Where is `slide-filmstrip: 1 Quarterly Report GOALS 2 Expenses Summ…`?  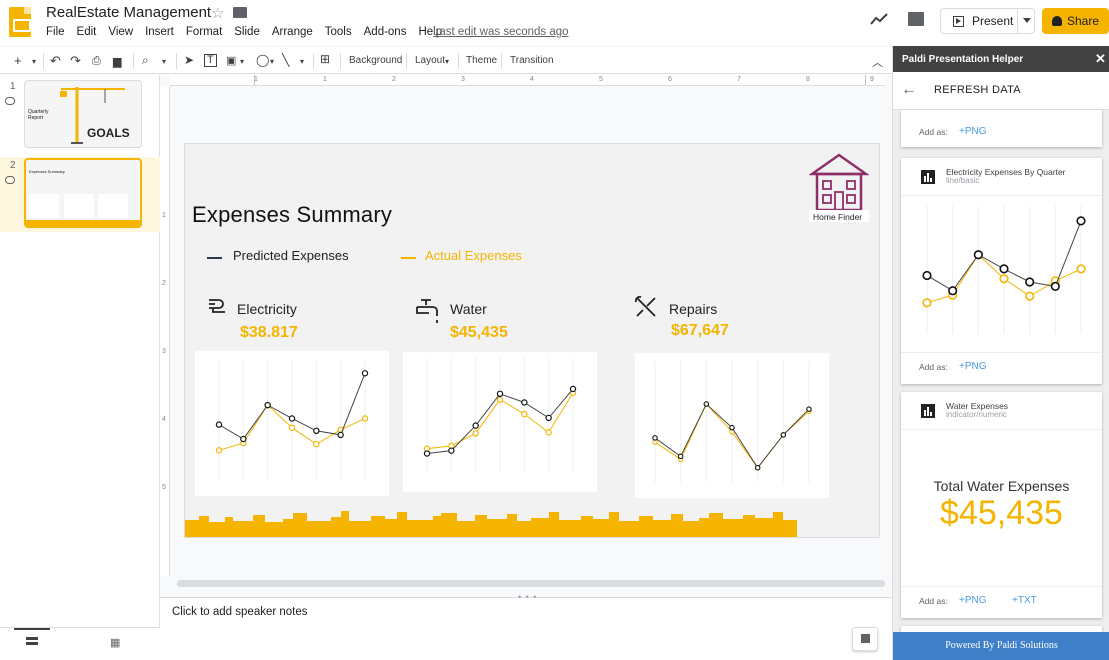 slide-filmstrip: 1 Quarterly Report GOALS 2 Expenses Summ… is located at coordinates (80, 351).